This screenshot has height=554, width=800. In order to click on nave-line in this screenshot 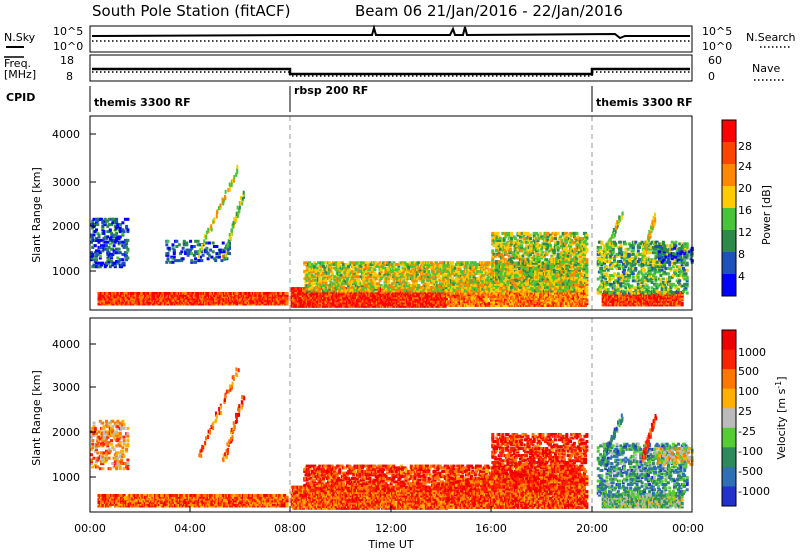, I will do `click(391, 74)`.